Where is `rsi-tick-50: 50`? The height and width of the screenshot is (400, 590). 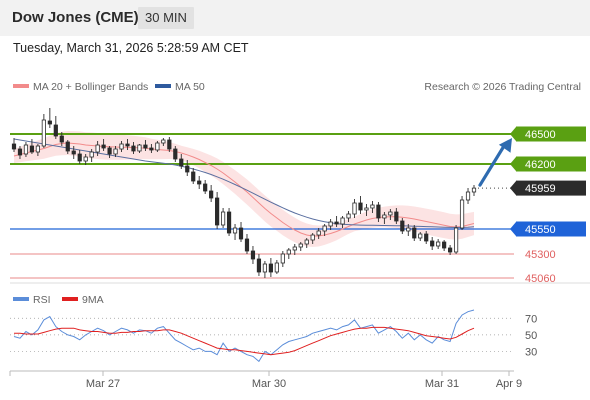 rsi-tick-50: 50 is located at coordinates (531, 336).